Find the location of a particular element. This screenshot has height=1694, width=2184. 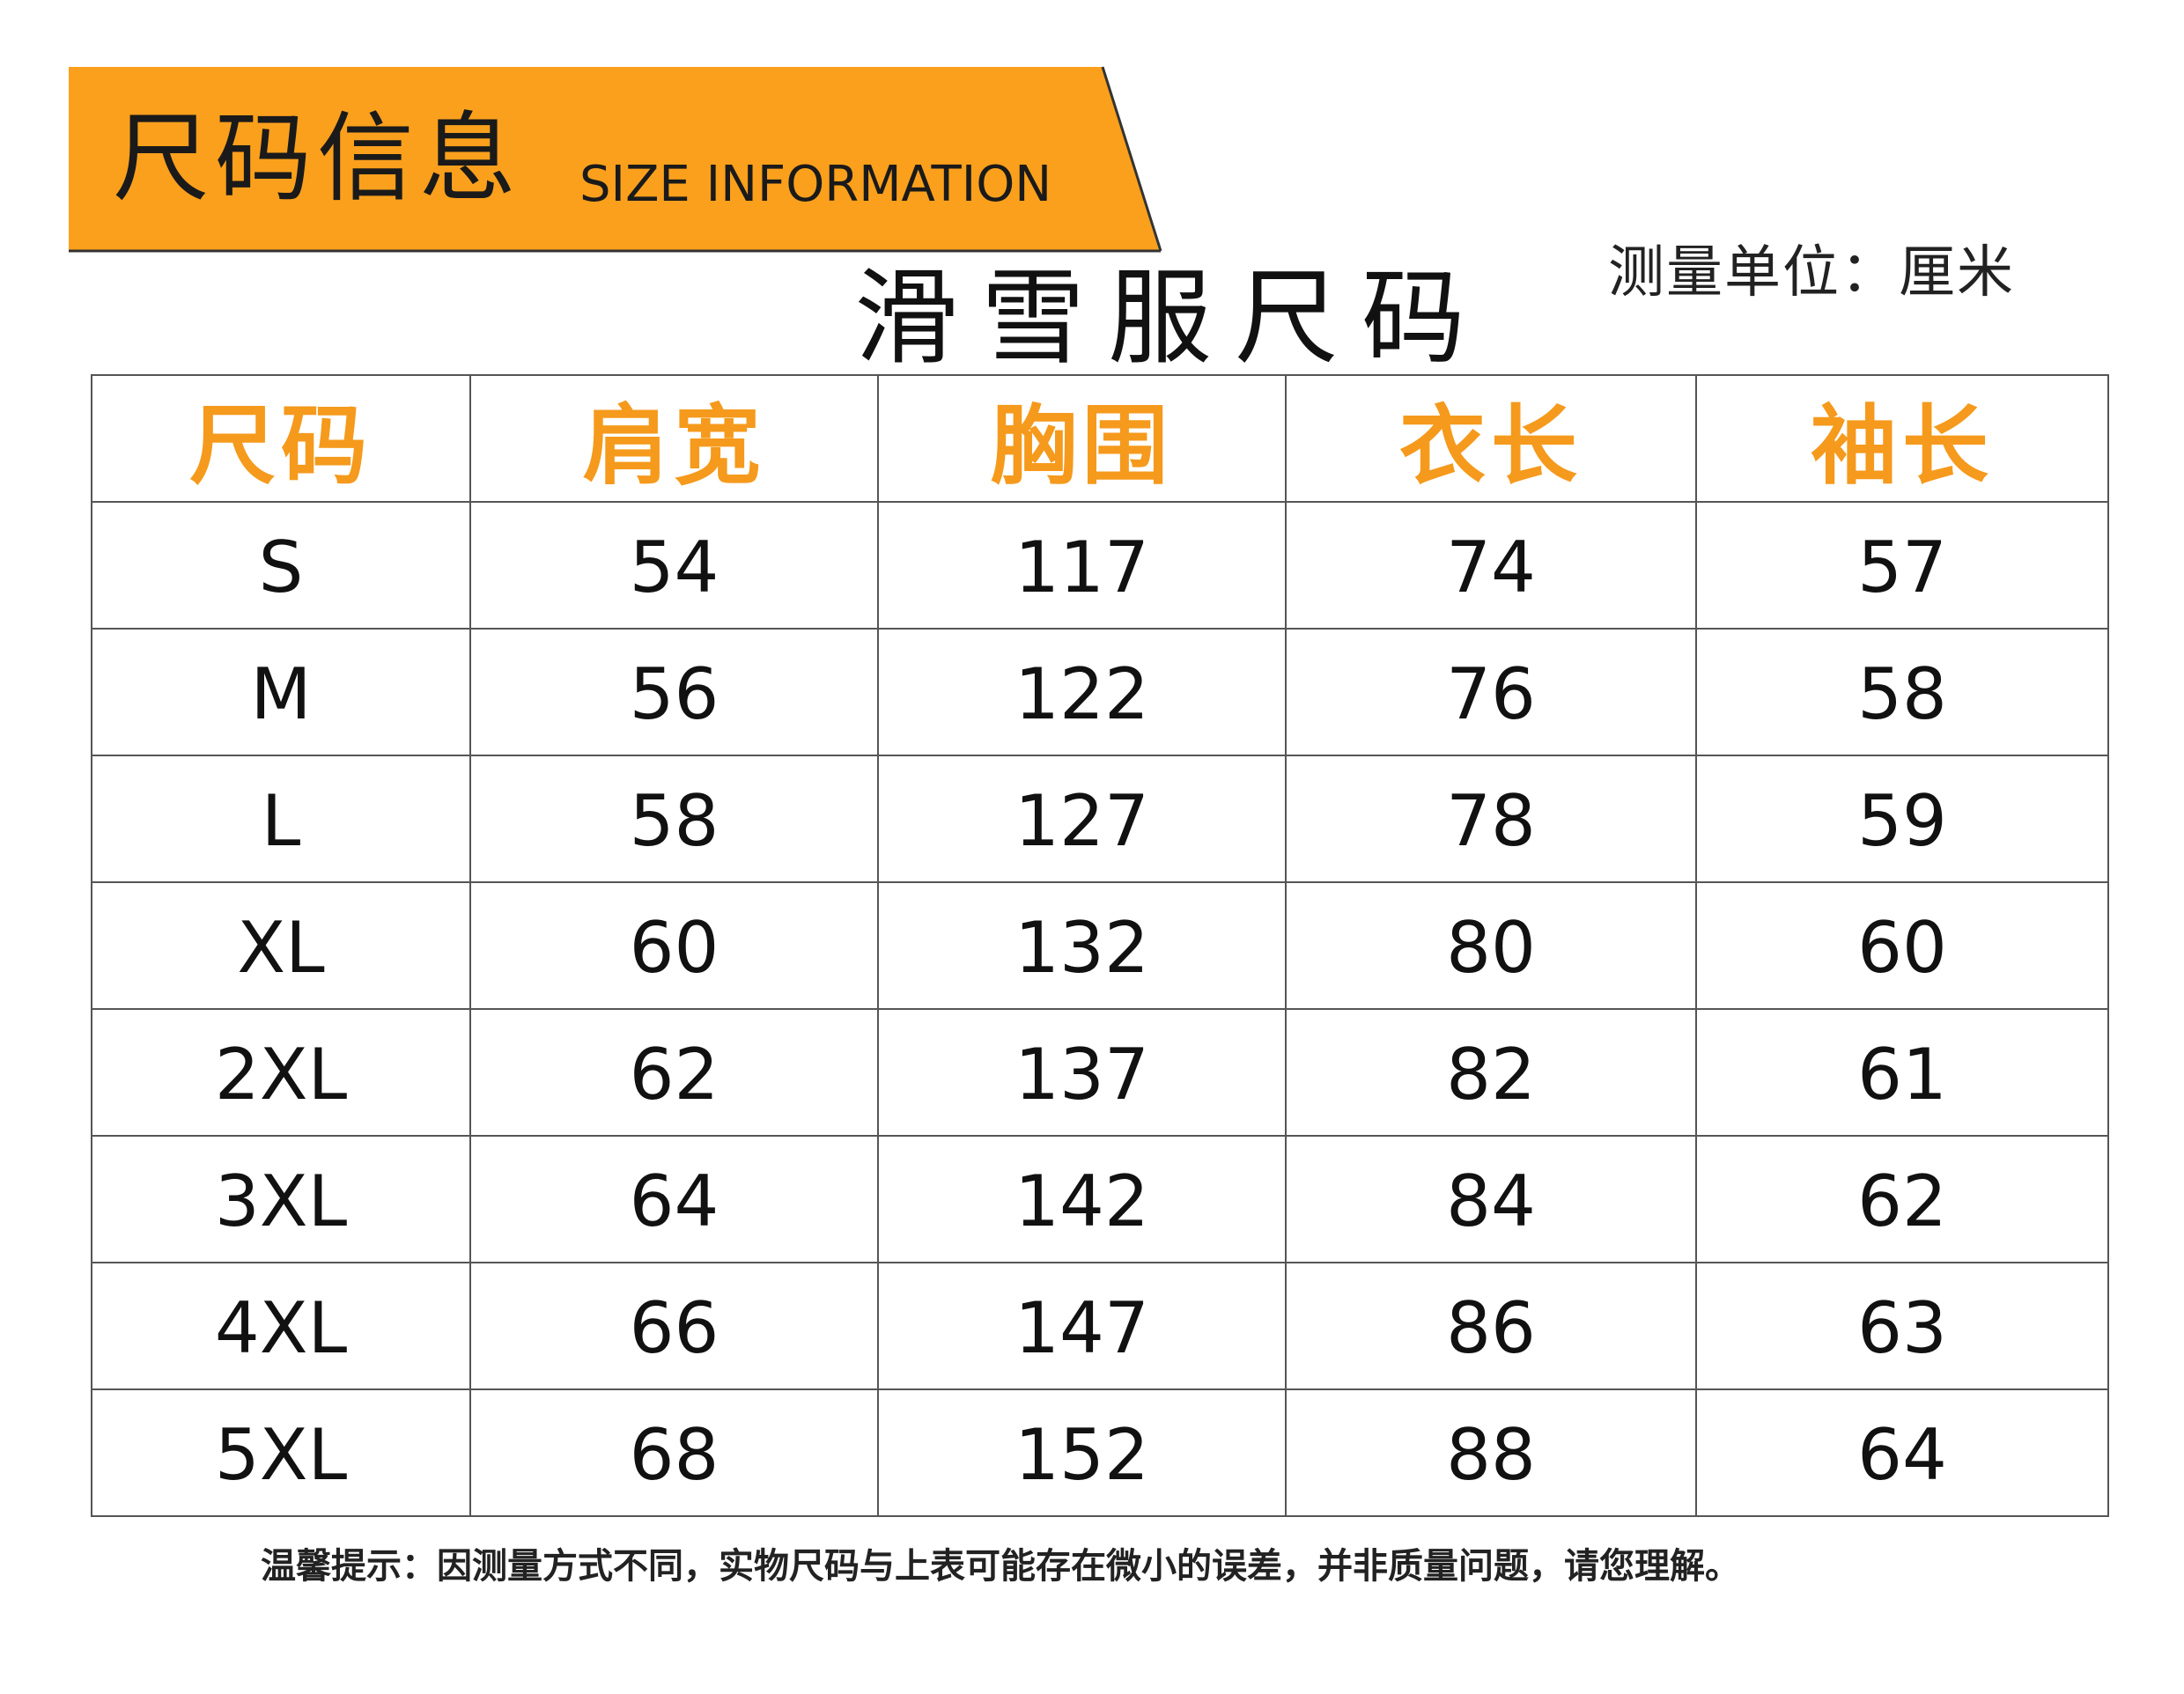

table-header-row: 尺码 肩宽 胸围 衣长 袖长 is located at coordinates (1100, 438).